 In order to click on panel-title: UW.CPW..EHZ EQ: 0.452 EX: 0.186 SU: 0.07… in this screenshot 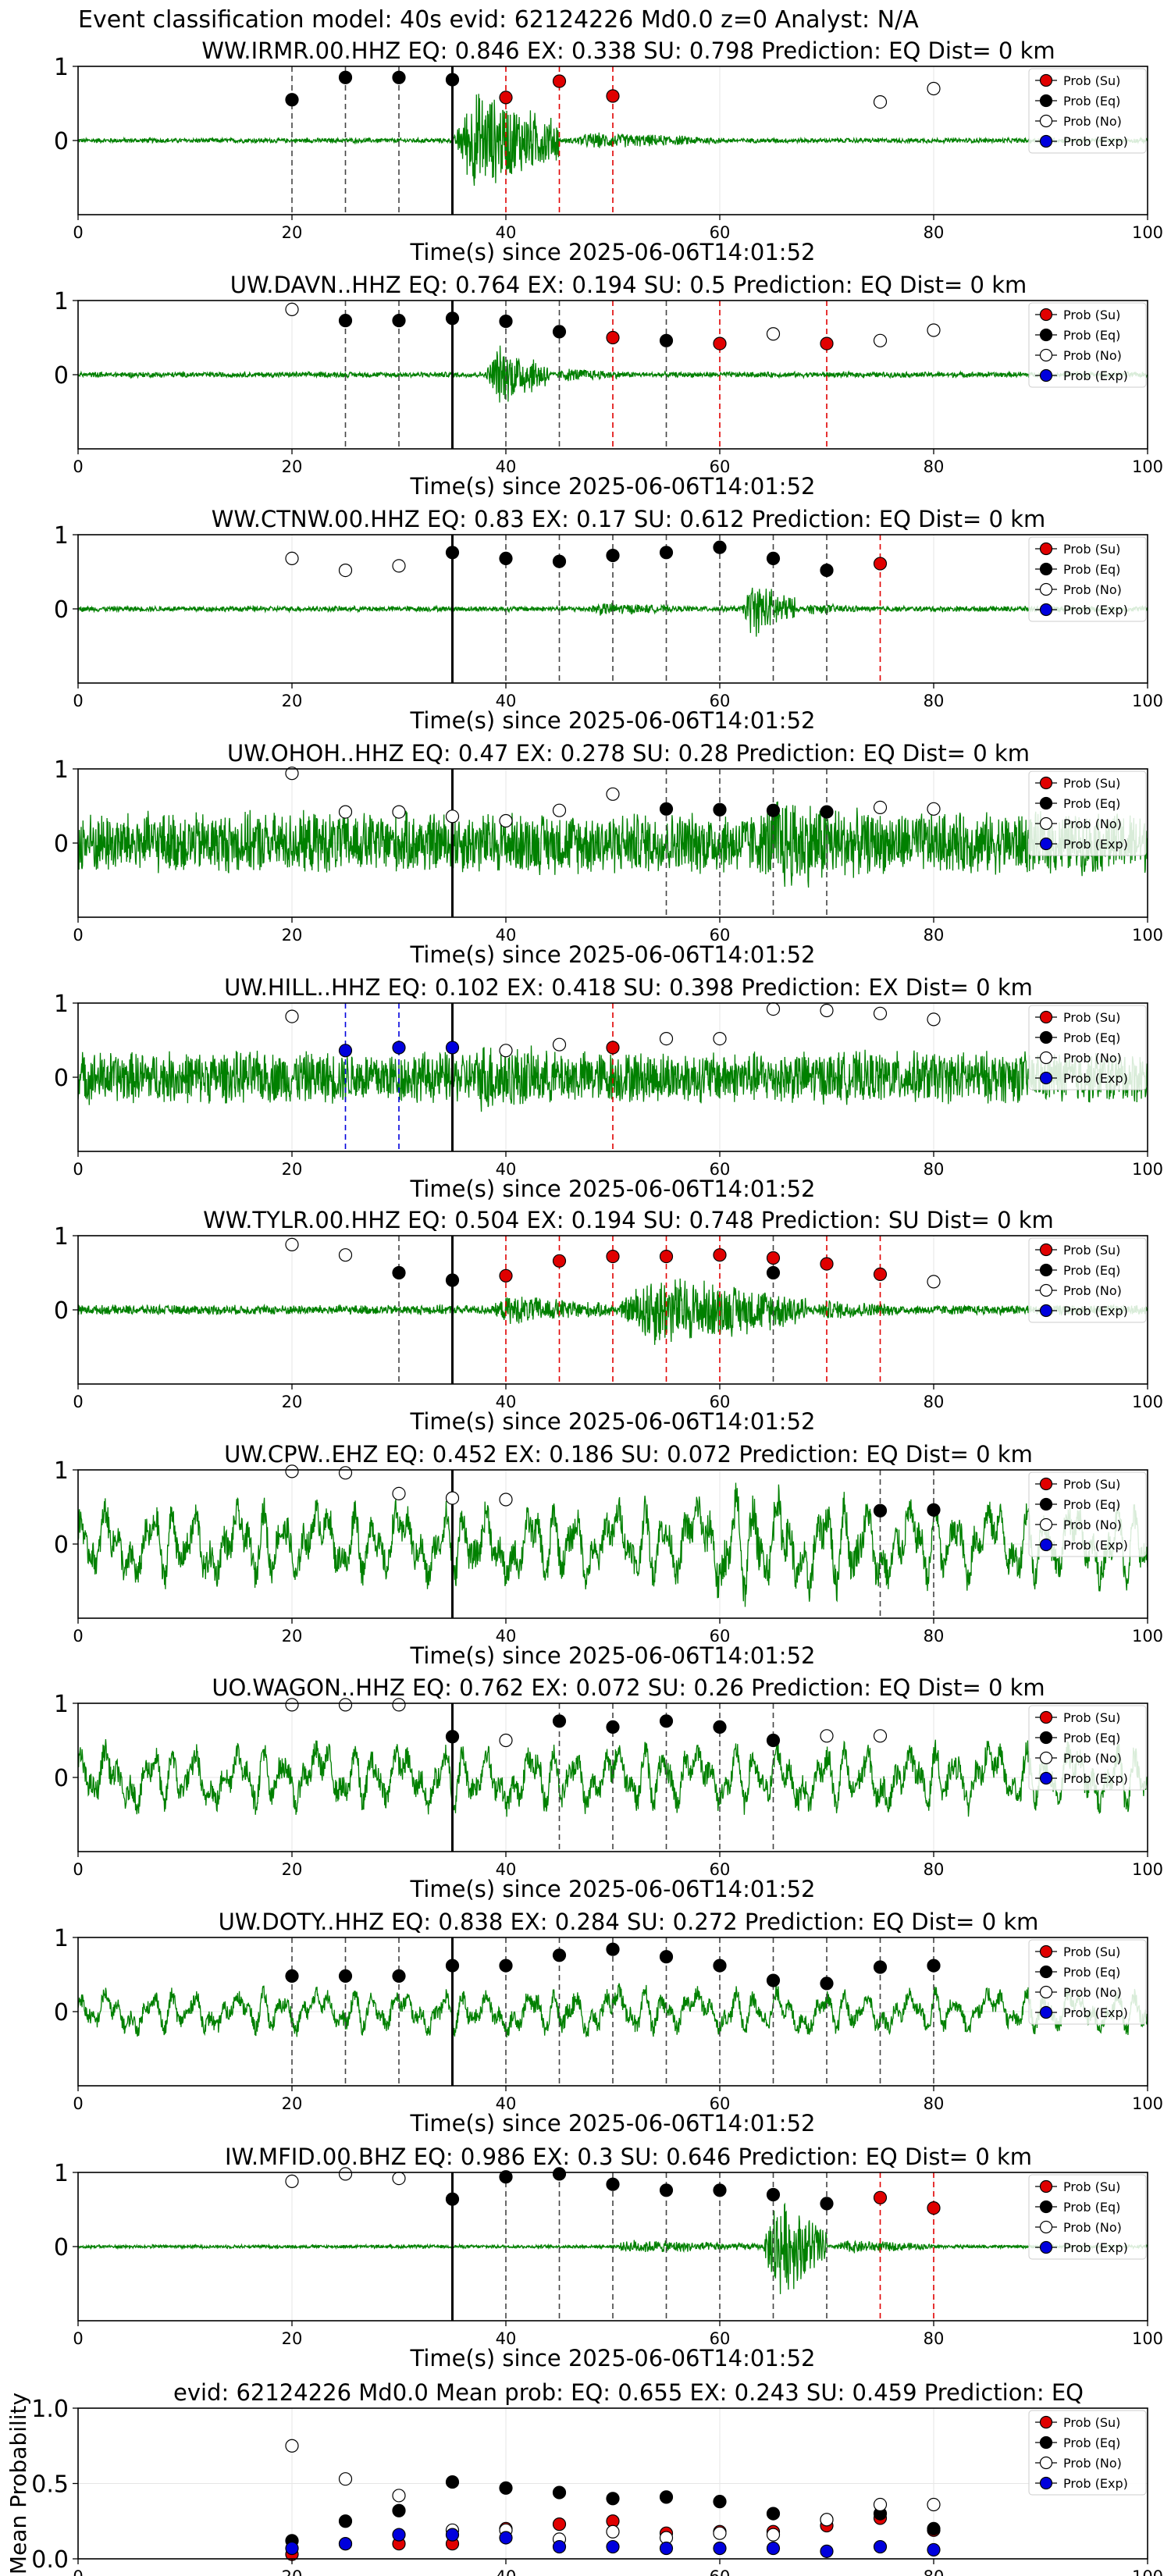, I will do `click(628, 1454)`.